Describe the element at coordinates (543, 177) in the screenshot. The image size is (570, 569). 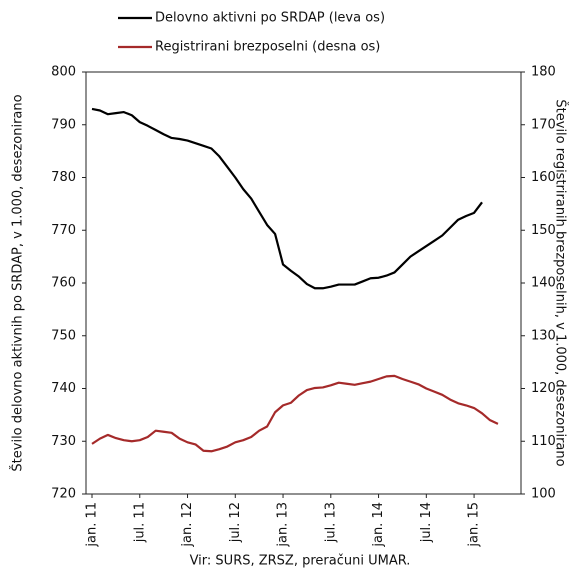
I see `y2-tick-label: 160` at that location.